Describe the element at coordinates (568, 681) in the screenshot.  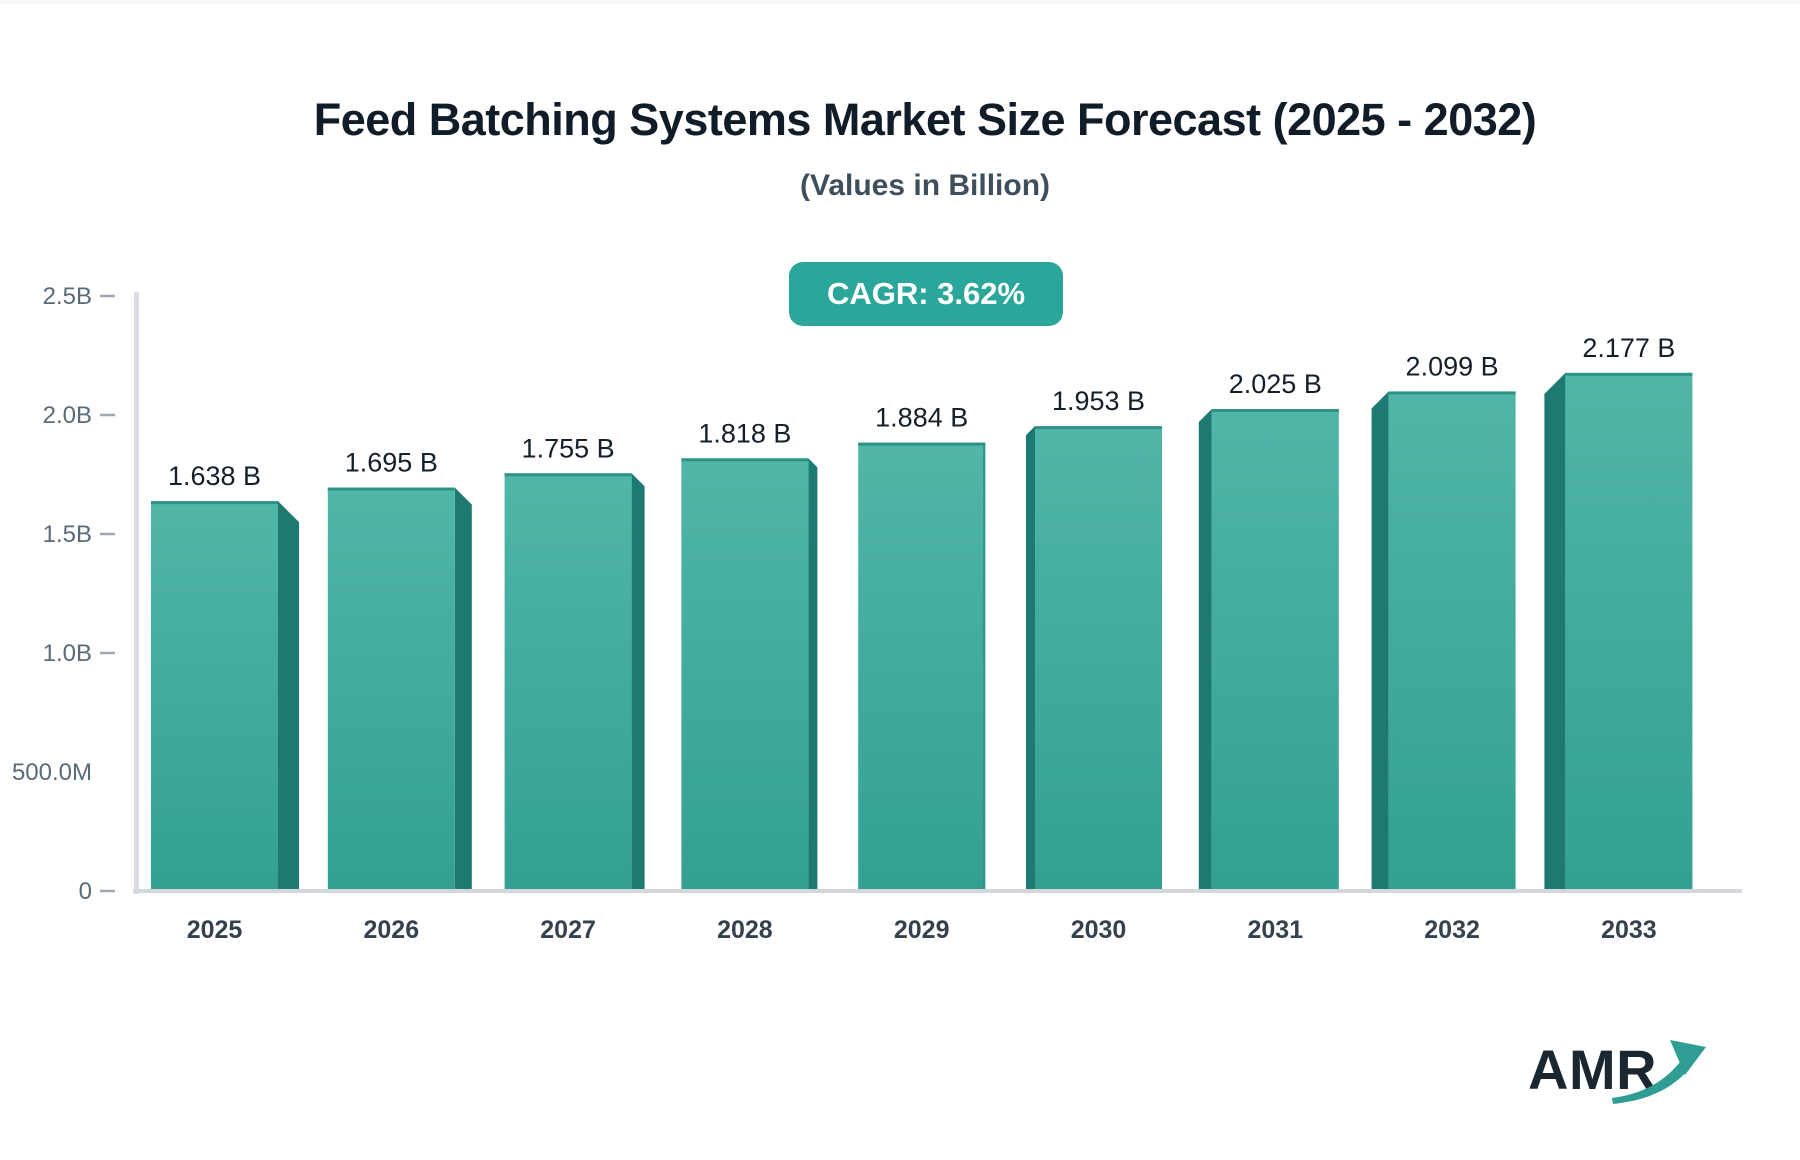
I see `bar-2027` at that location.